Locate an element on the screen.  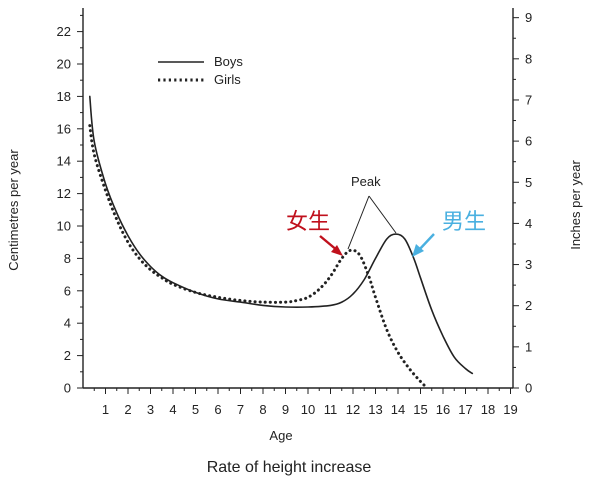
y-left-tick-label: 14 is located at coordinates (64, 161).